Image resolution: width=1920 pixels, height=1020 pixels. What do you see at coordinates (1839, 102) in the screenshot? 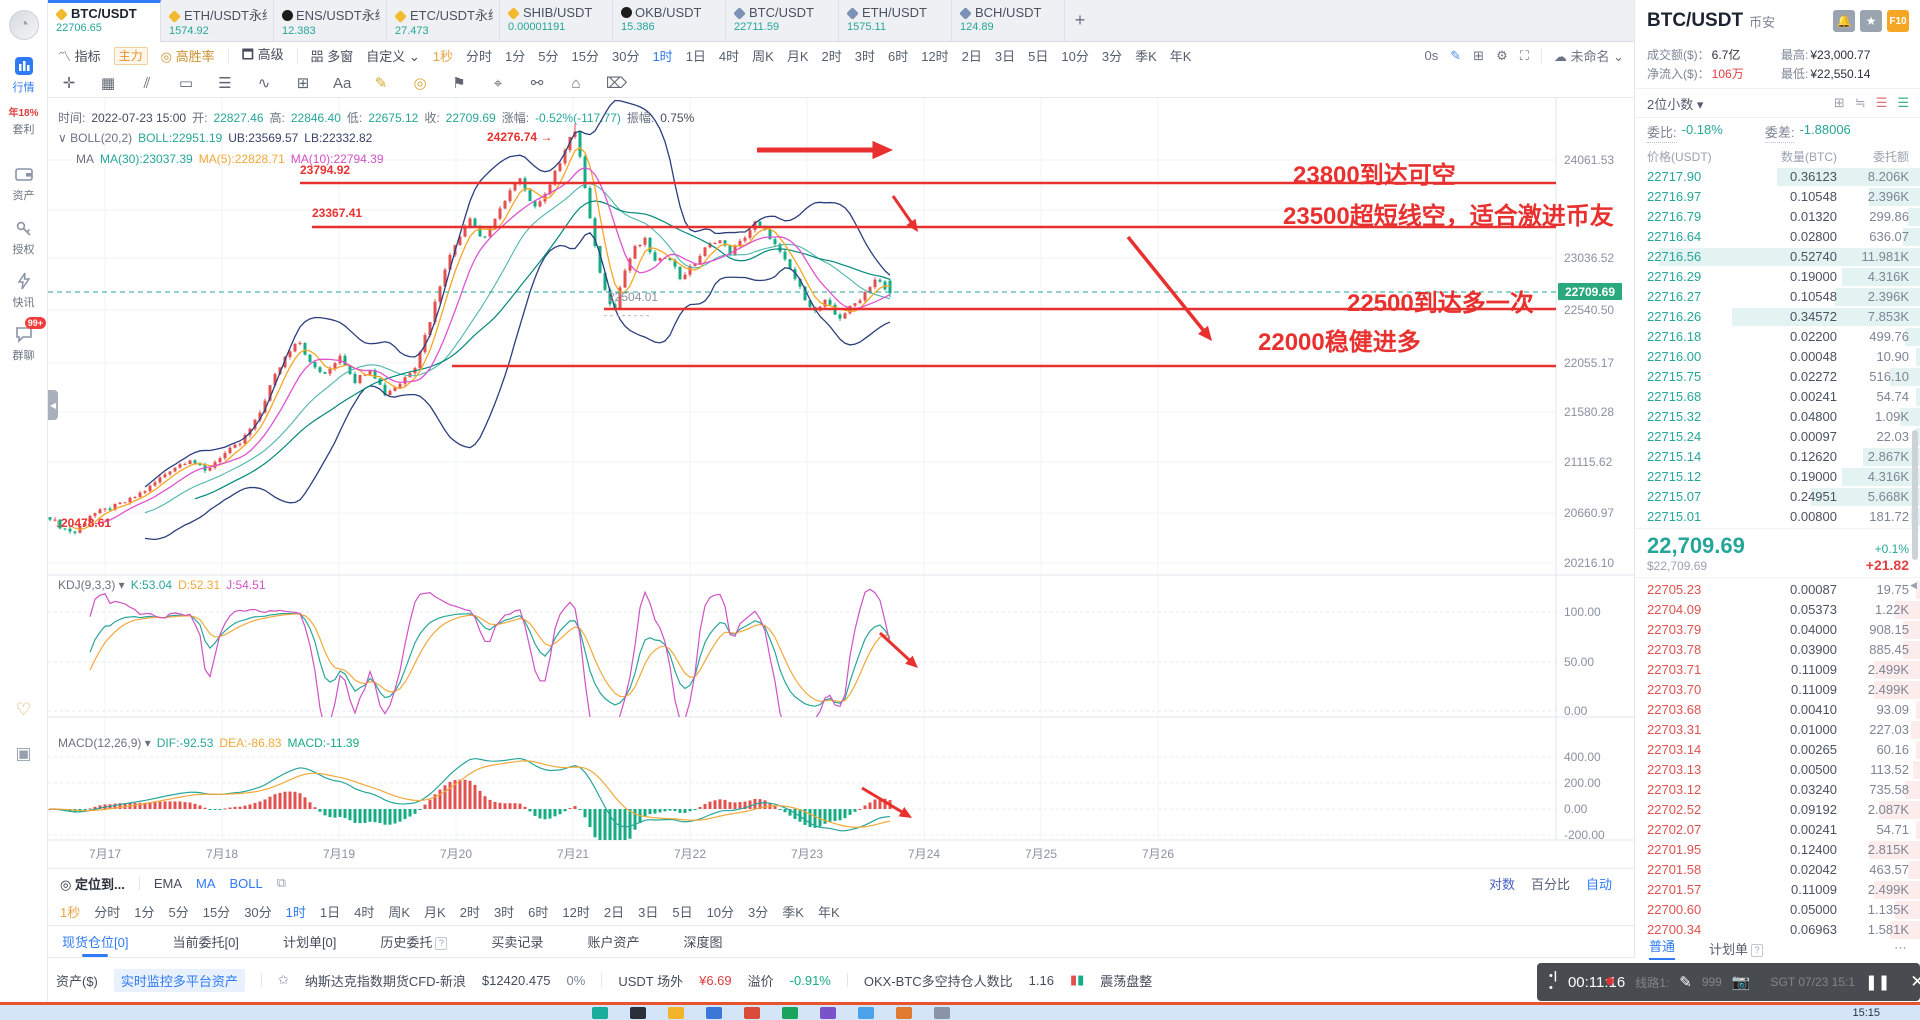
I see `depth-add-icon: ⊞` at bounding box center [1839, 102].